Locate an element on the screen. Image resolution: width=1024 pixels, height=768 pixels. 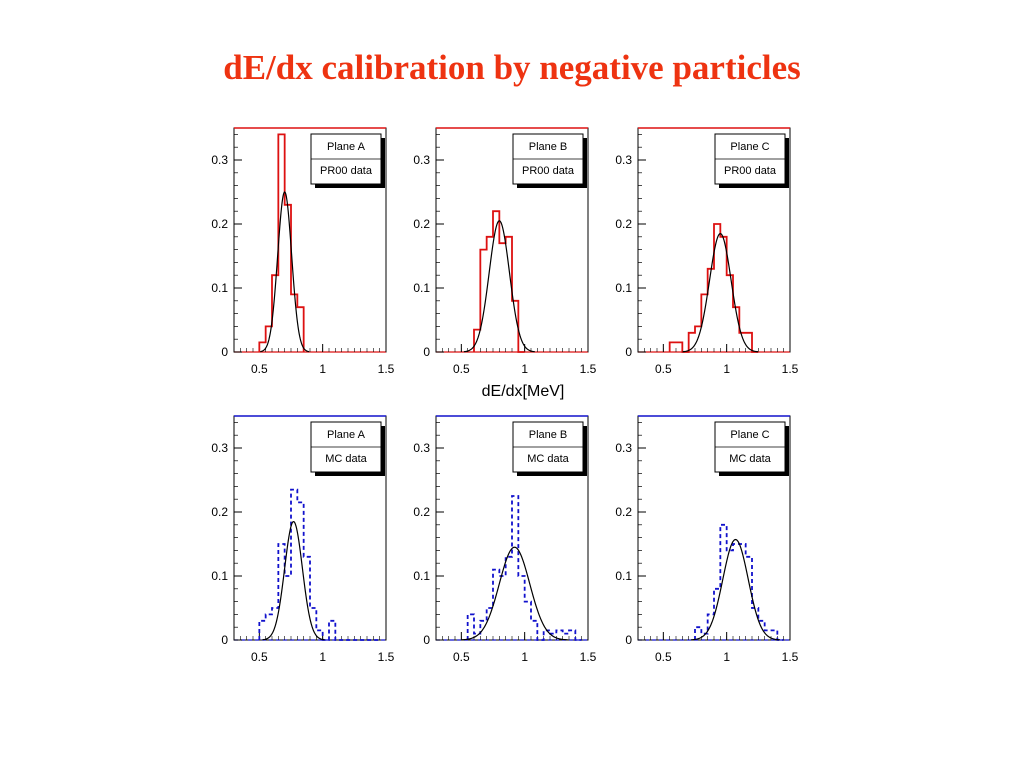
slide-title: dE/dx calibration by negative particles is located at coordinates (512, 67).